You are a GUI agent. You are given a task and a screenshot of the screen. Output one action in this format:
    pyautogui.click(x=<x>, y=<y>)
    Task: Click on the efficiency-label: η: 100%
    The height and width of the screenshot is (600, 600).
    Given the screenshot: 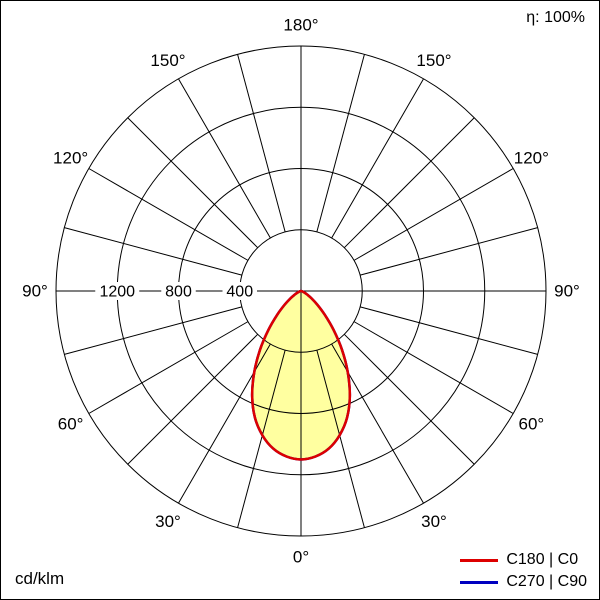 What is the action you would take?
    pyautogui.click(x=555, y=17)
    